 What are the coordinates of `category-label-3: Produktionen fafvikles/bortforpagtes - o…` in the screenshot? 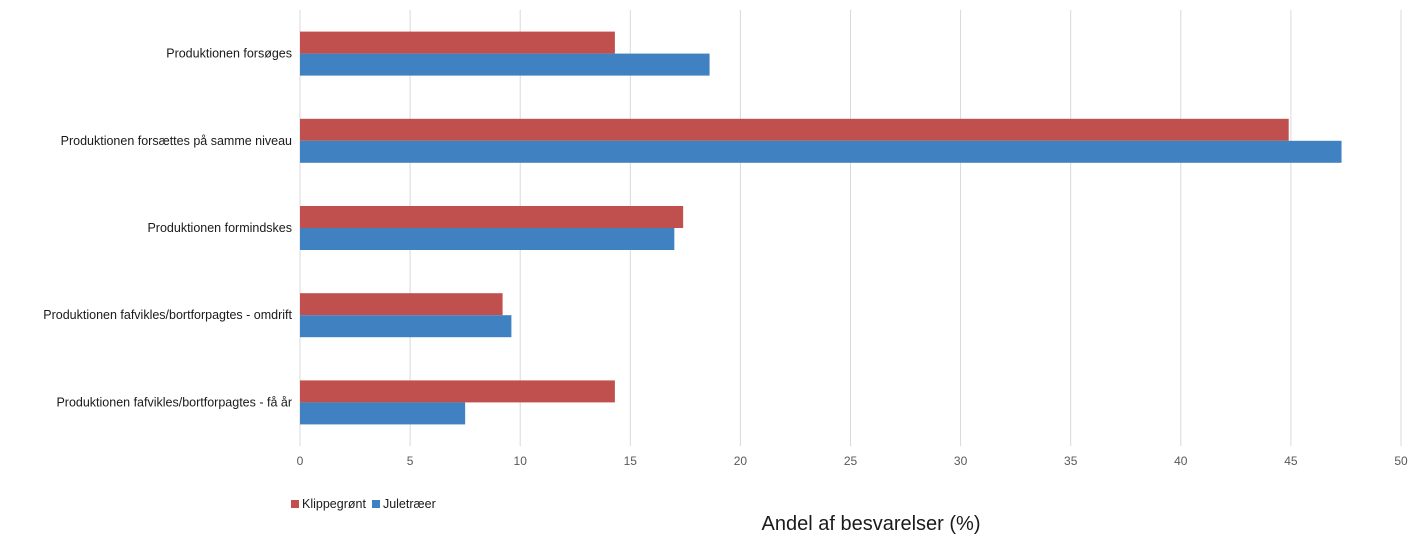 It's located at (167, 315).